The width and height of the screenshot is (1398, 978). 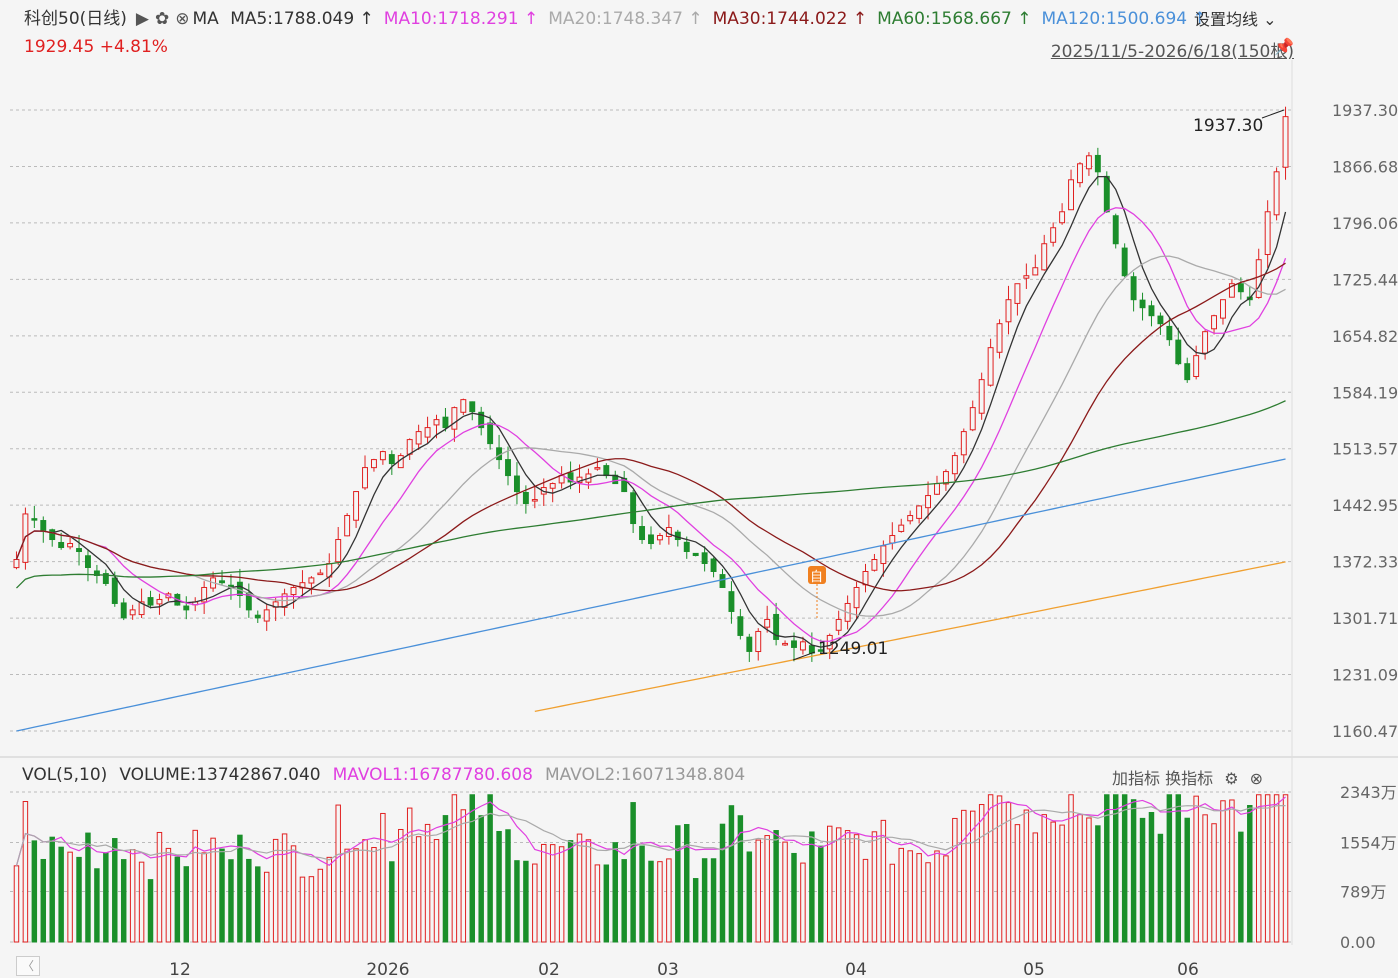 I want to click on set-ma-button: 设置均线 ⌄, so click(x=1235, y=19).